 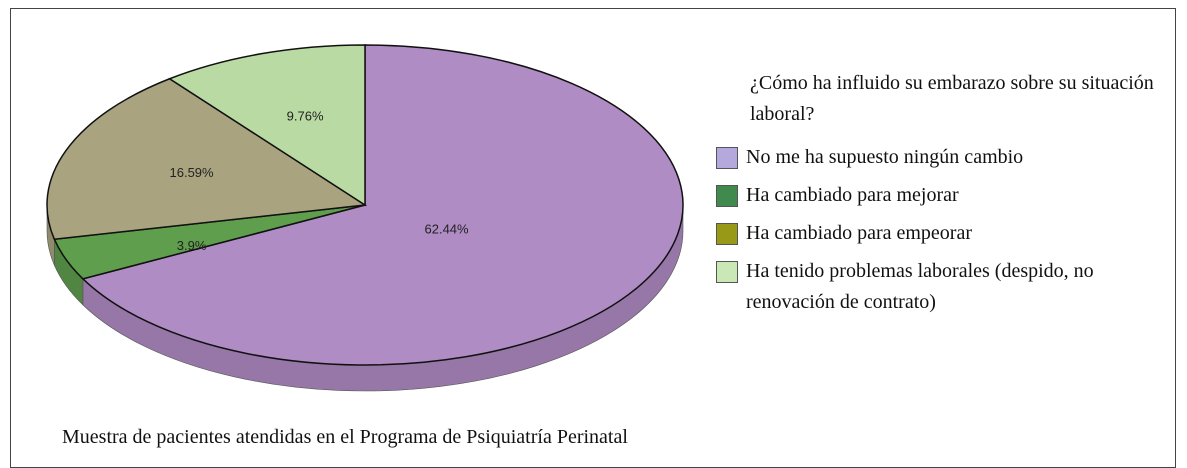 What do you see at coordinates (859, 233) in the screenshot?
I see `legend-label: Ha cambiado para empeorar` at bounding box center [859, 233].